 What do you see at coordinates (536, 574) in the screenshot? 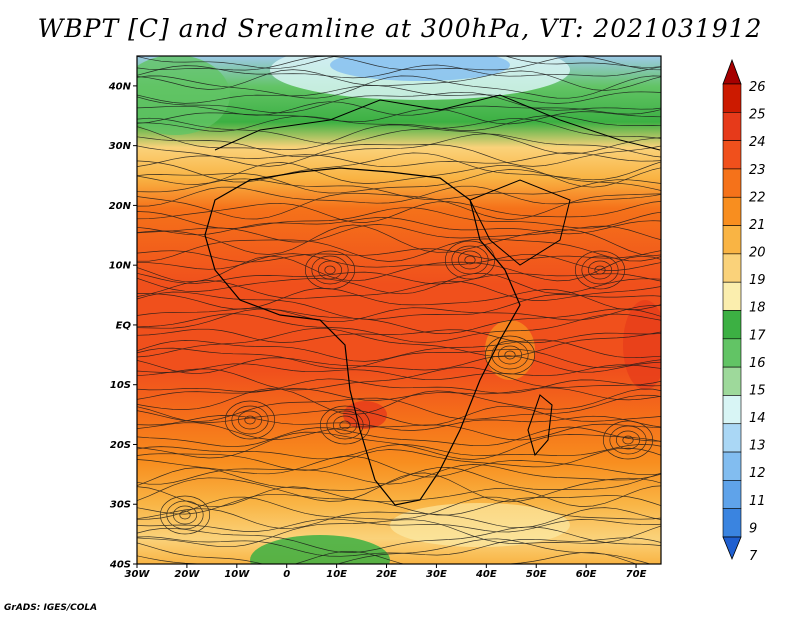
I see `x-tick-label: 50E` at bounding box center [536, 574].